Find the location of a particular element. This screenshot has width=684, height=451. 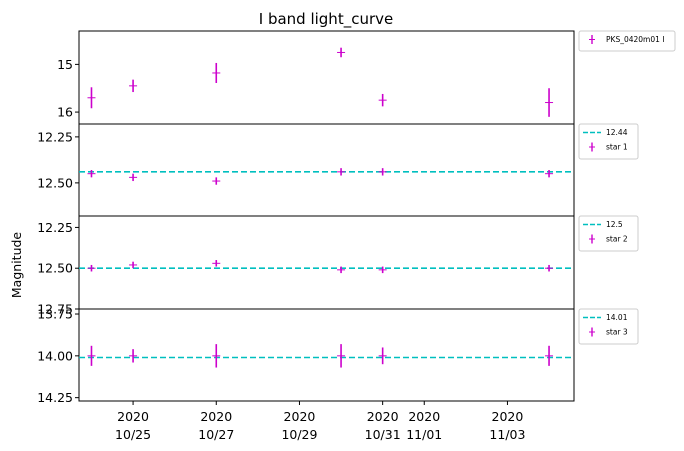

legend-label: 12.44 is located at coordinates (617, 132).